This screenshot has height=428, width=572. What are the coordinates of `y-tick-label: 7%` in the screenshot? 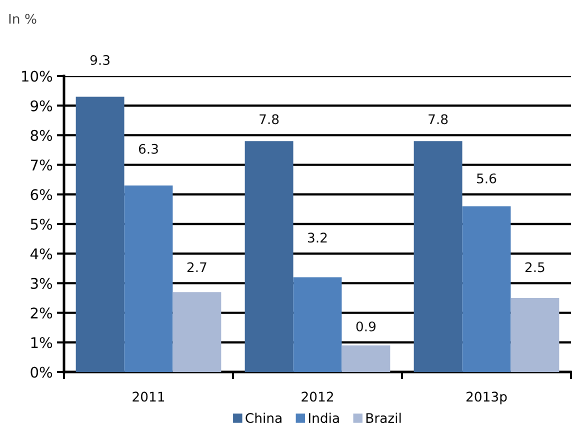 It's located at (41, 165).